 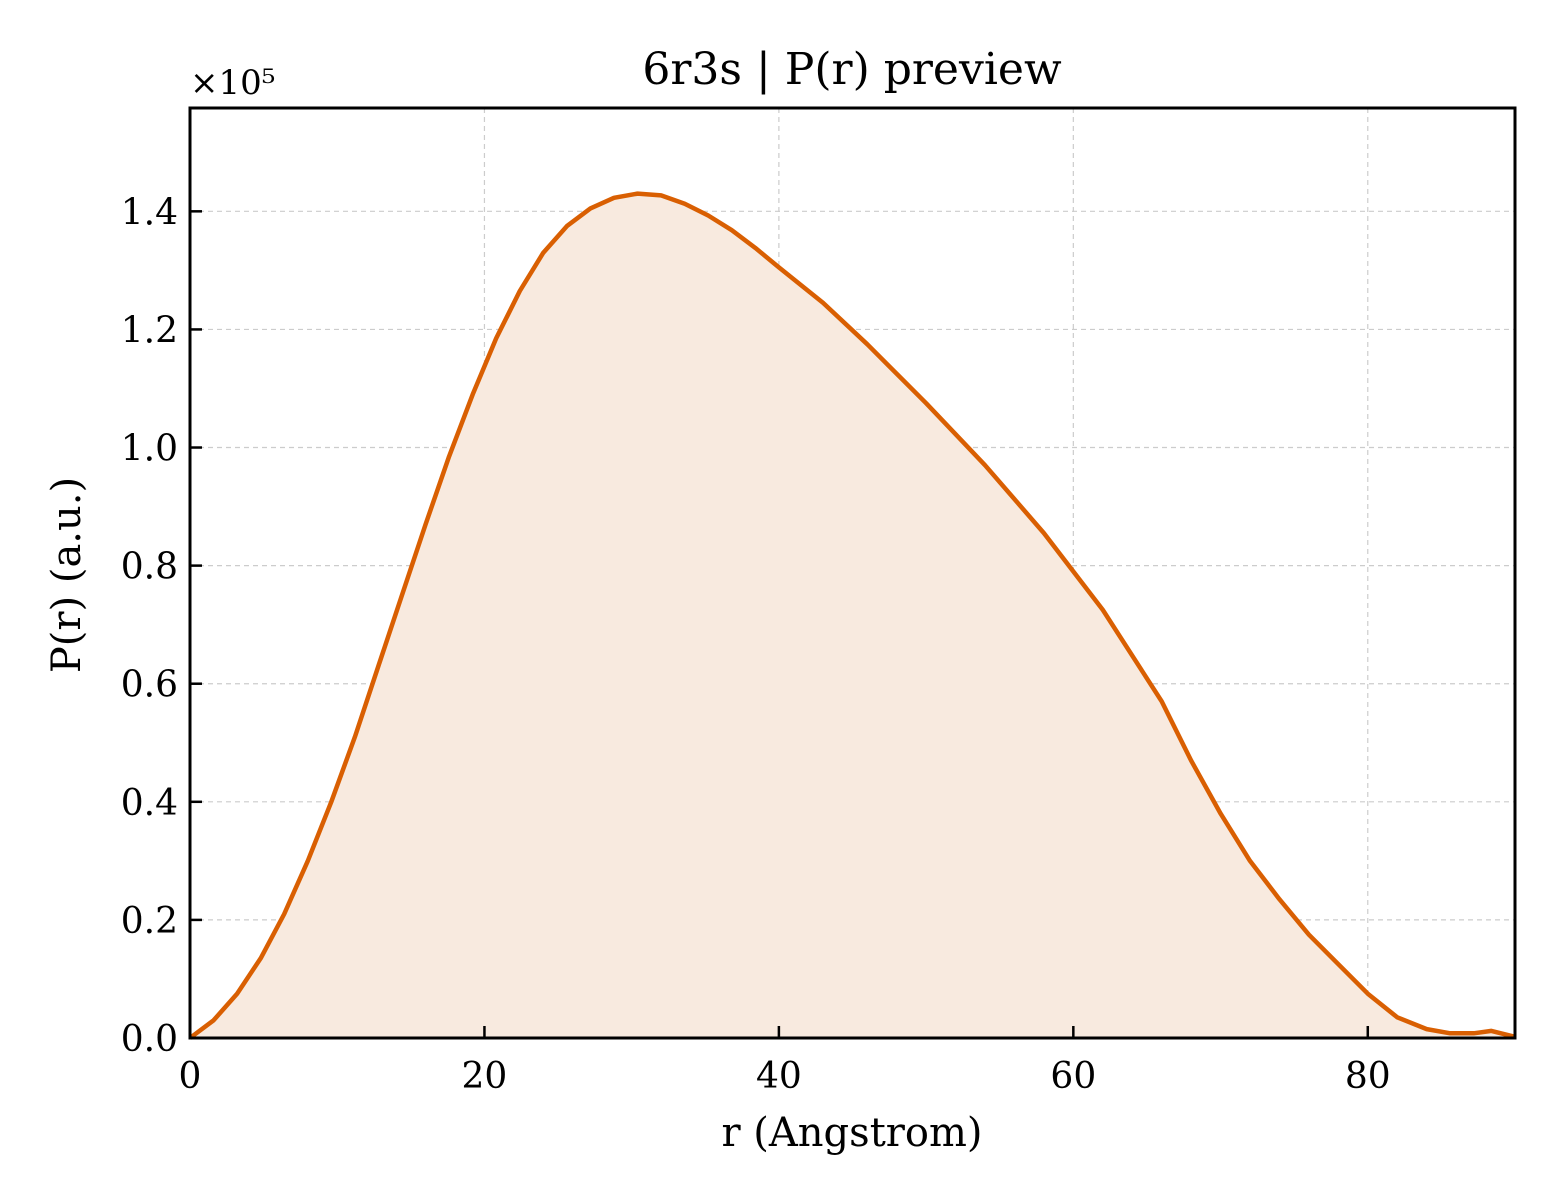 What do you see at coordinates (149, 330) in the screenshot?
I see `y-tick-label: 1.2` at bounding box center [149, 330].